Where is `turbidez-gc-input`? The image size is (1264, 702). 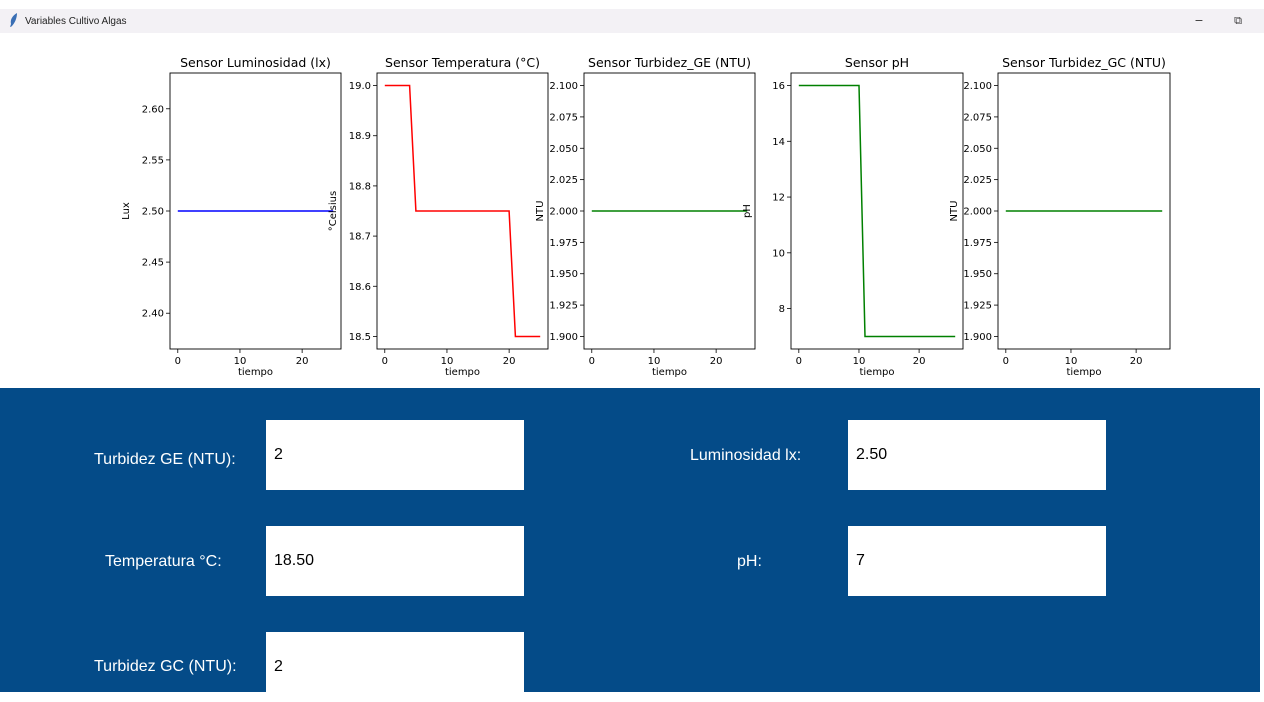
turbidez-gc-input is located at coordinates (395, 667).